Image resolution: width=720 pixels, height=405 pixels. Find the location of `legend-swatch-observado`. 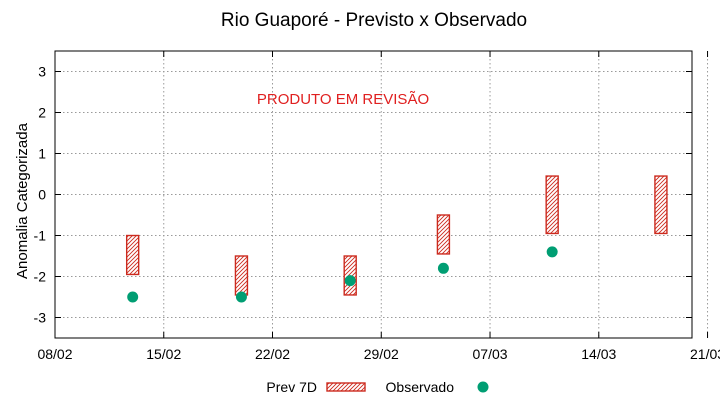

legend-swatch-observado is located at coordinates (483, 387).